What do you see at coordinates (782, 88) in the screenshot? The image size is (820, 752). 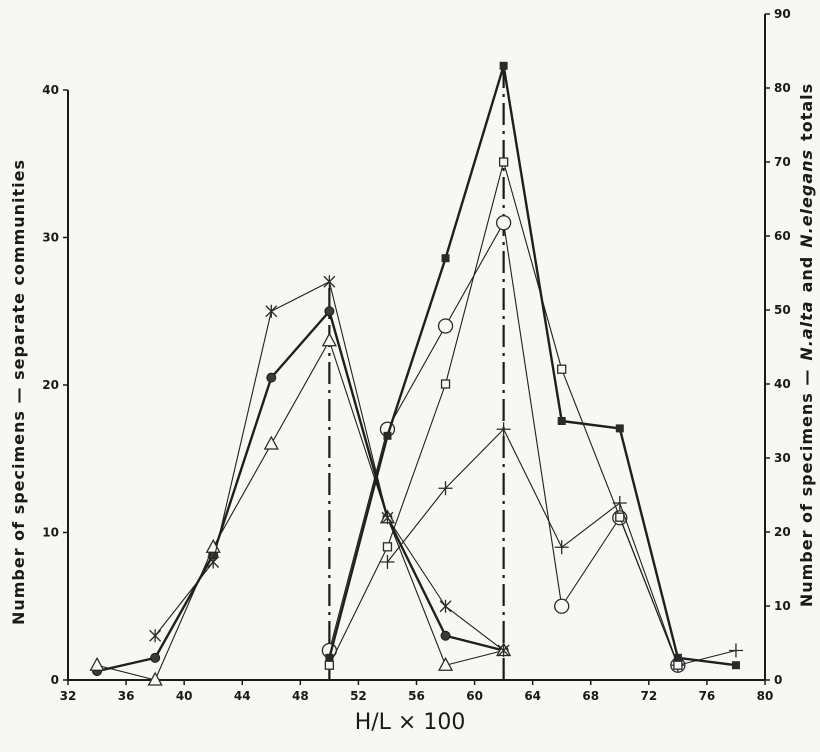 I see `y-right-tick-label: 80` at bounding box center [782, 88].